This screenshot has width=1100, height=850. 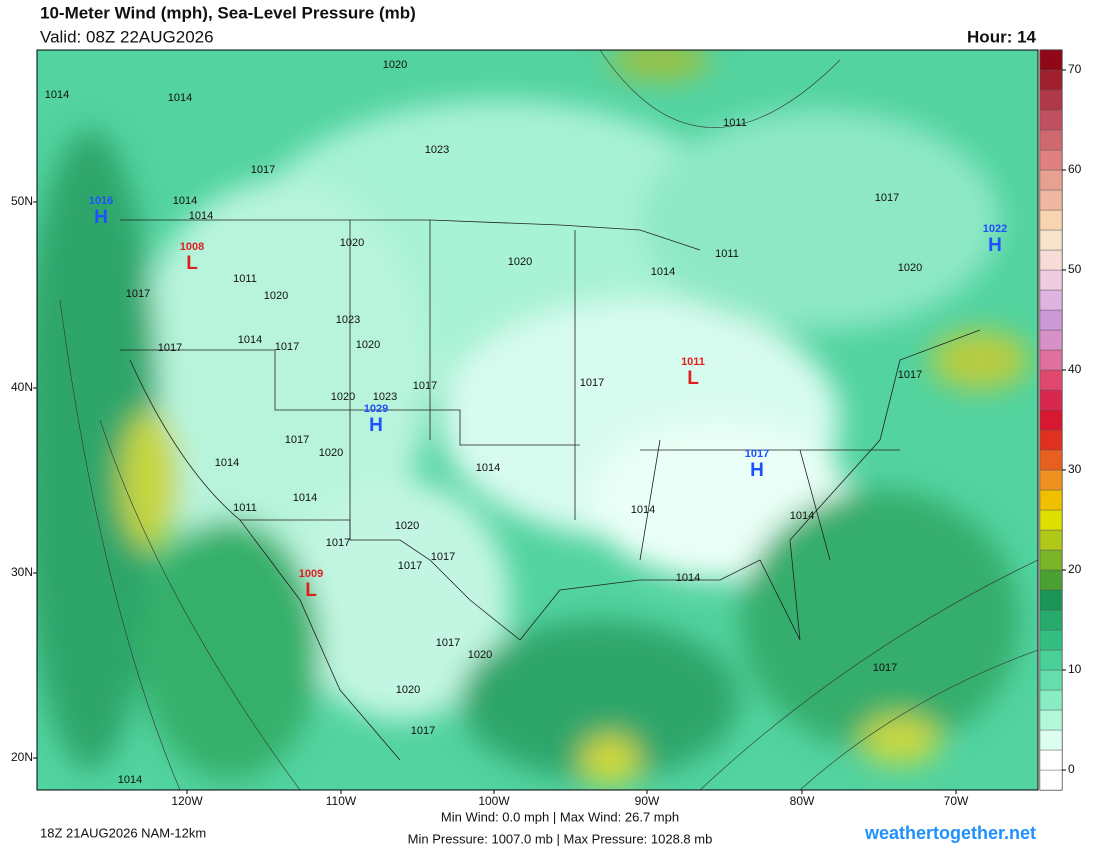 I want to click on lon-label: 80W, so click(x=802, y=801).